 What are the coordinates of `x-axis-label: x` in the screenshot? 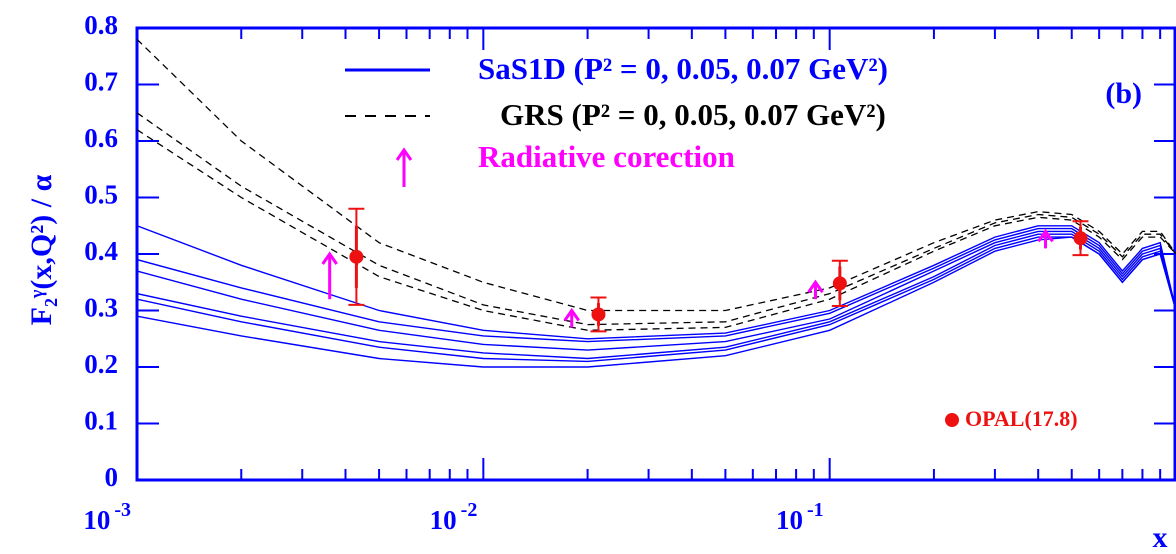 It's located at (1160, 537).